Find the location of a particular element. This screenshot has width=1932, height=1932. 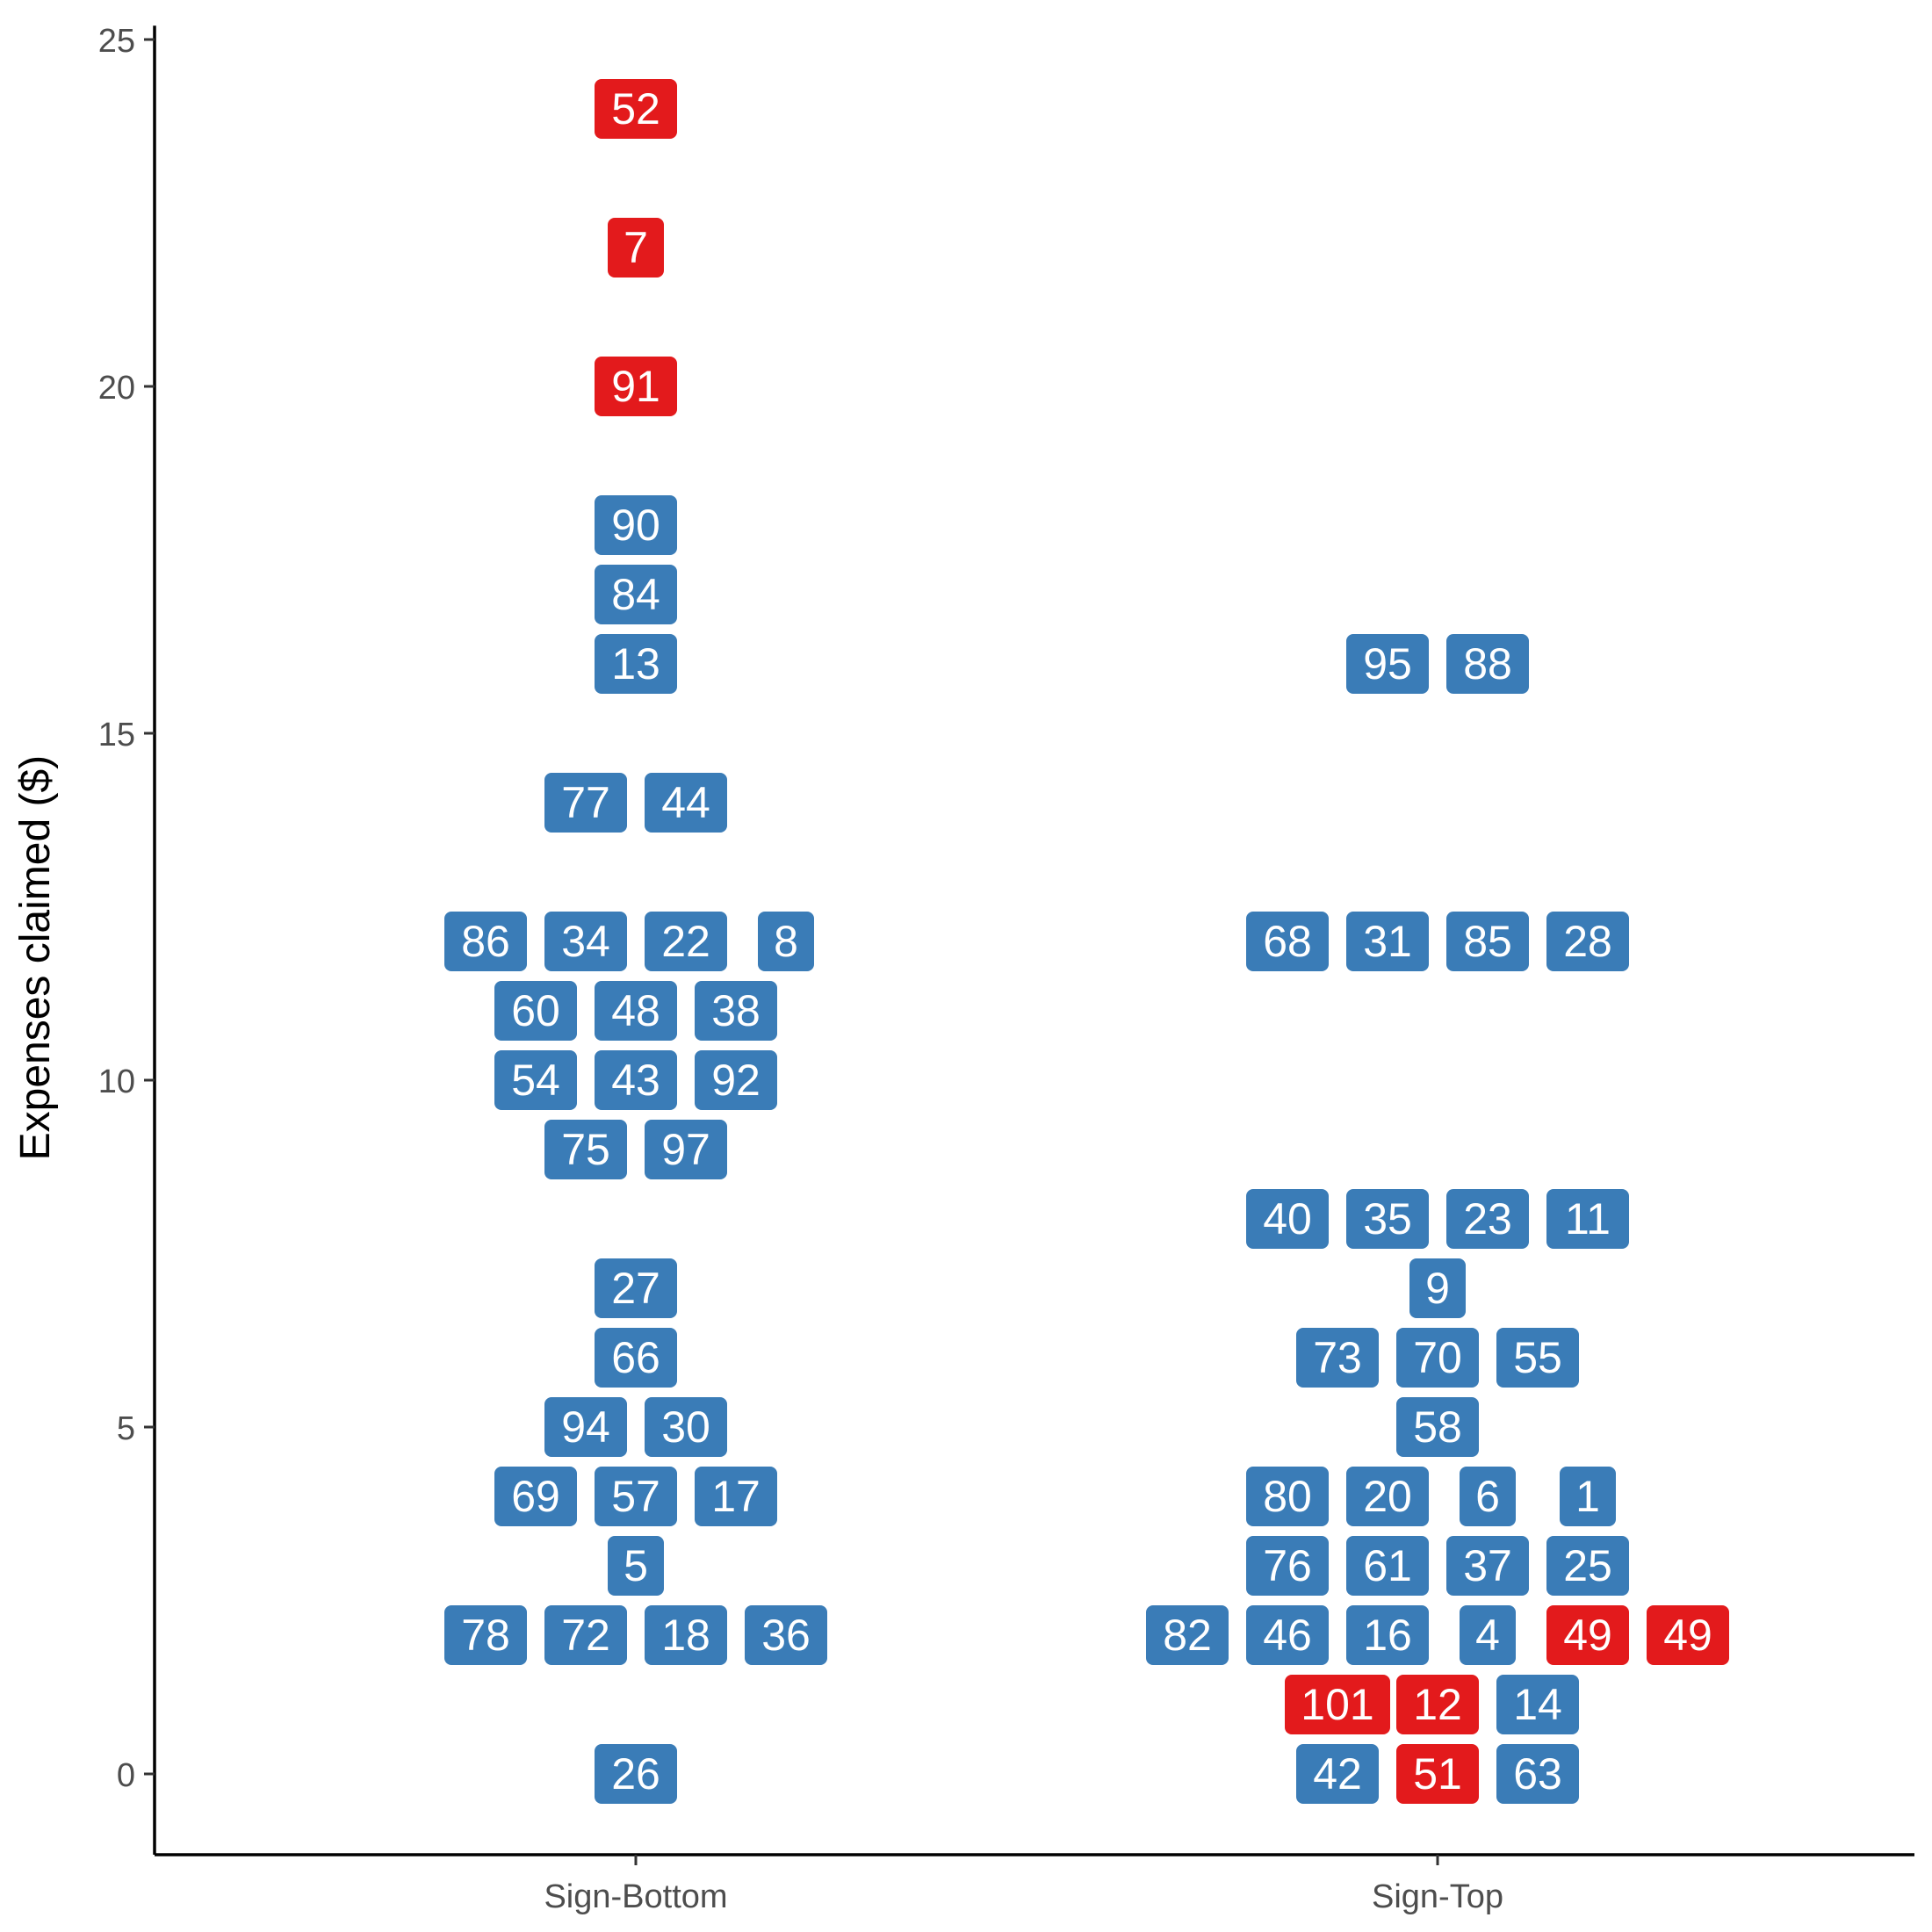

point-label: 69 is located at coordinates (535, 1496).